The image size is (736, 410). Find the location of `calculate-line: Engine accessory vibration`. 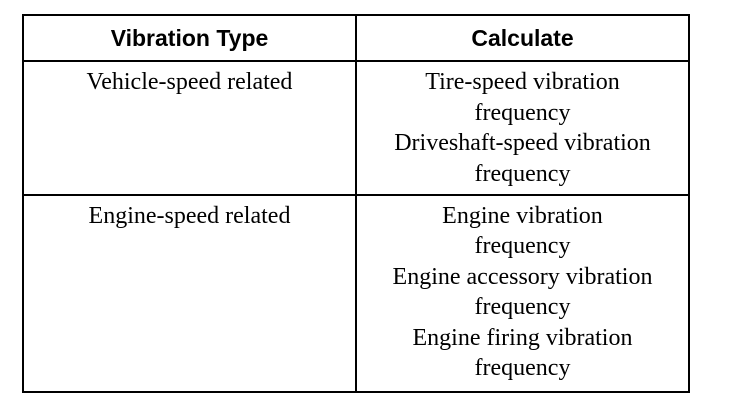

calculate-line: Engine accessory vibration is located at coordinates (522, 276).